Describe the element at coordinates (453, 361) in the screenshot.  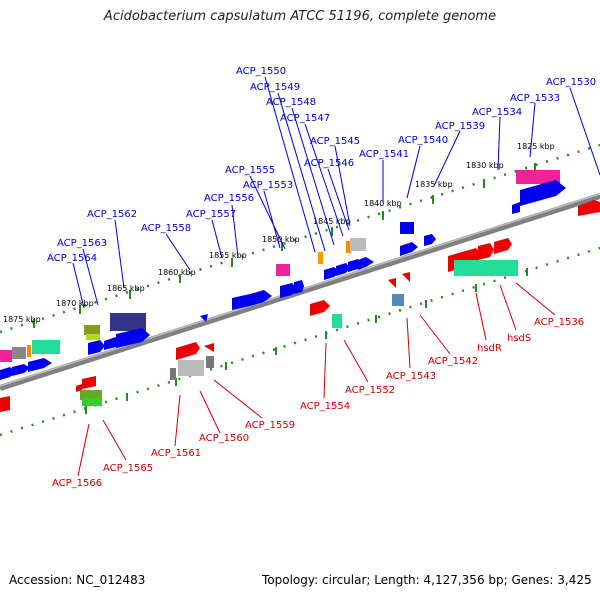
I see `gene-label: ACP_1542` at that location.